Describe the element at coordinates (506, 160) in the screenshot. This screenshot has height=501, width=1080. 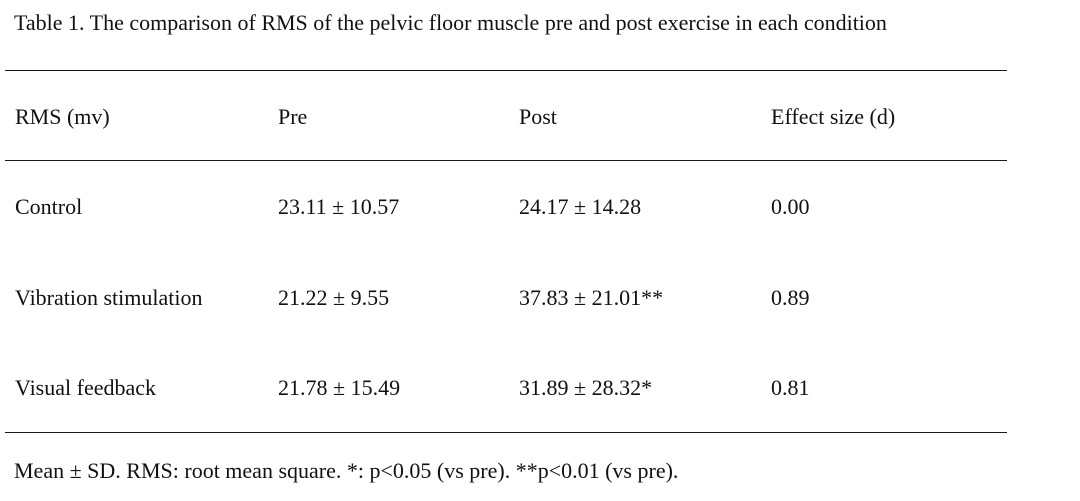
I see `header-rule` at that location.